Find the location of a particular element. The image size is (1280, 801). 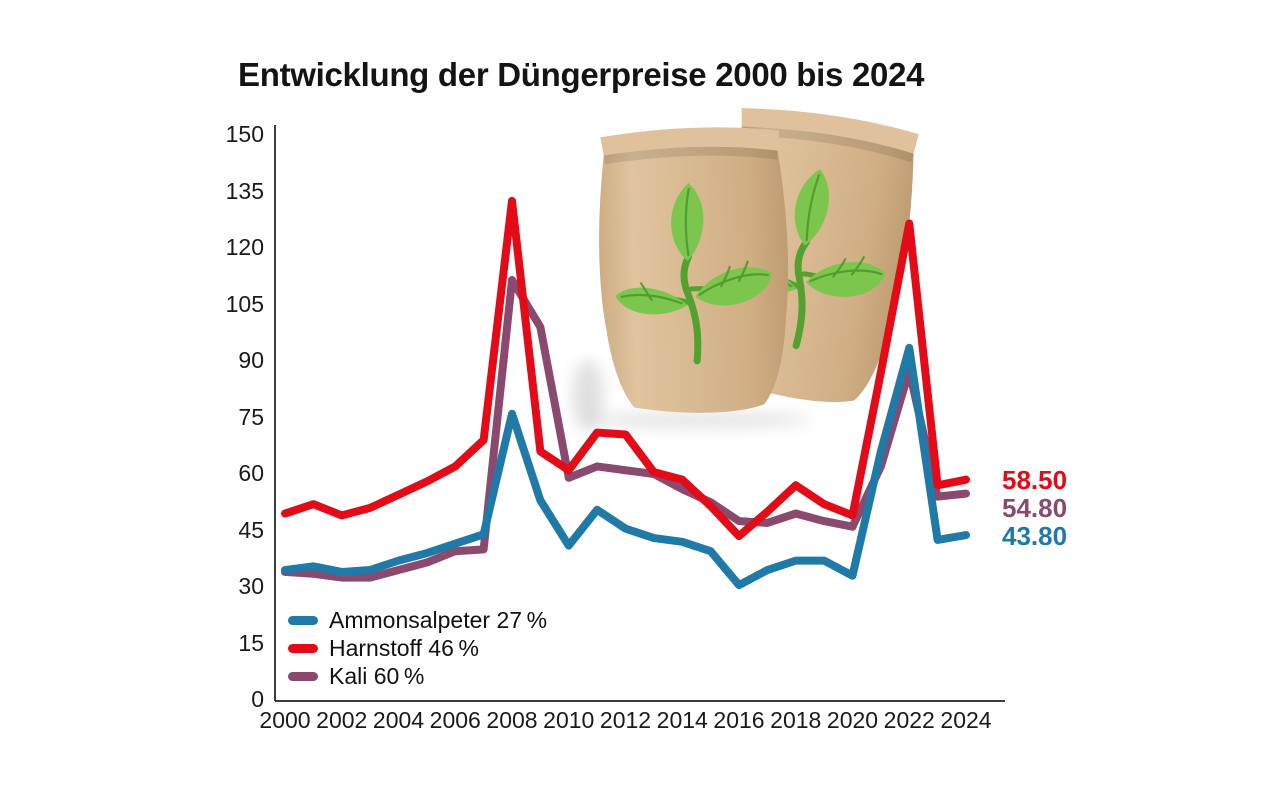

x-tick-label: 2010 is located at coordinates (569, 720).